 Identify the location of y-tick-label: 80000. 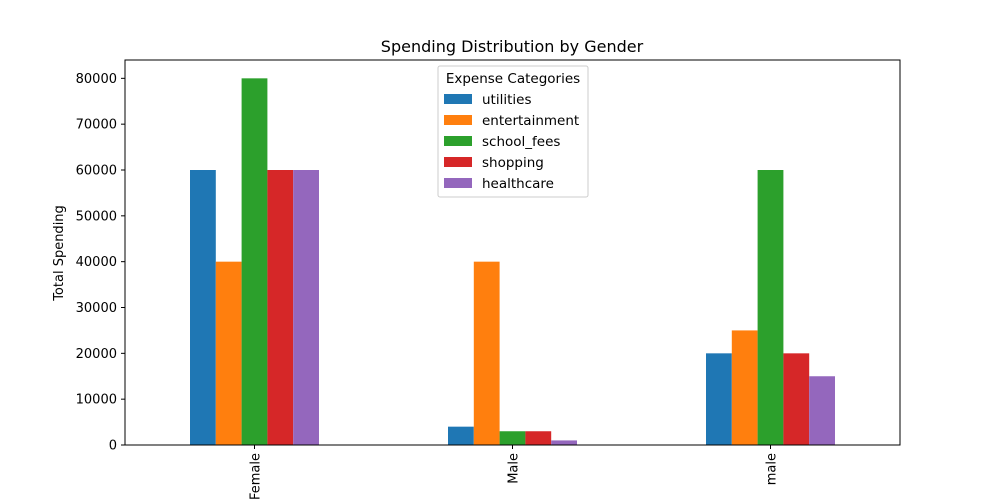
(96, 79).